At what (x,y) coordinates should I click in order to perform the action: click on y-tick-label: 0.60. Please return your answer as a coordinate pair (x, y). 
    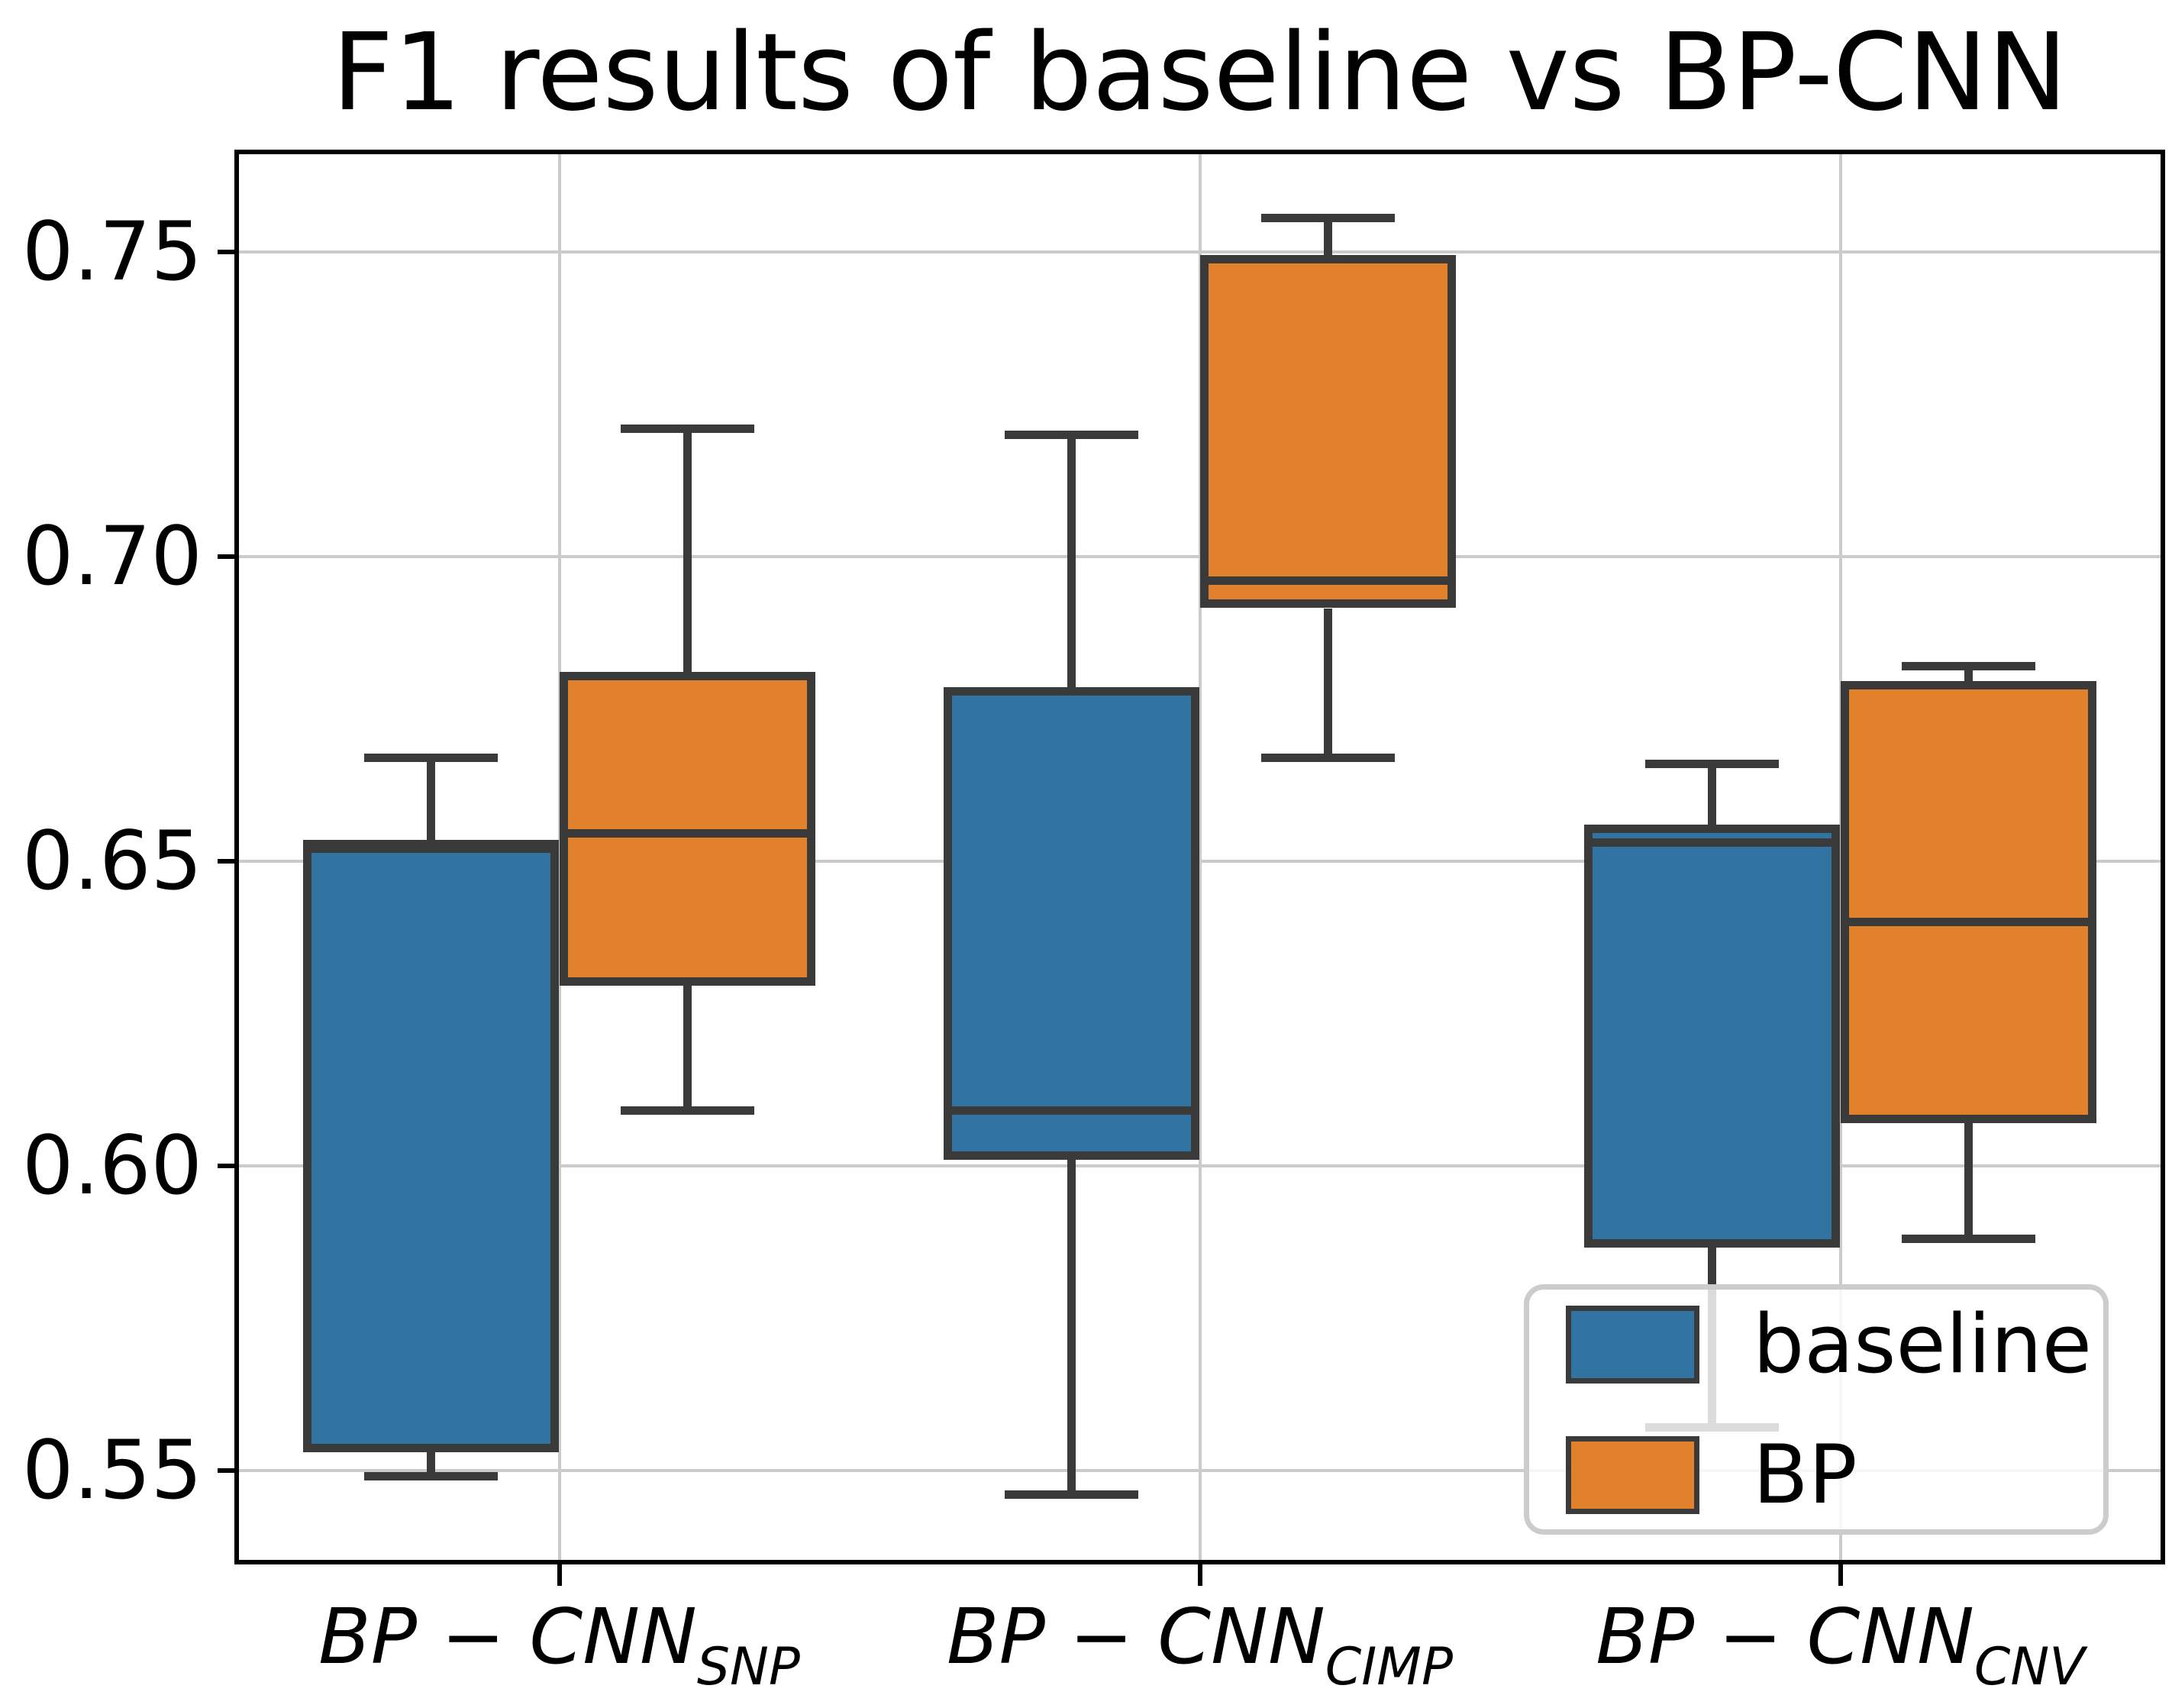
    Looking at the image, I should click on (111, 1165).